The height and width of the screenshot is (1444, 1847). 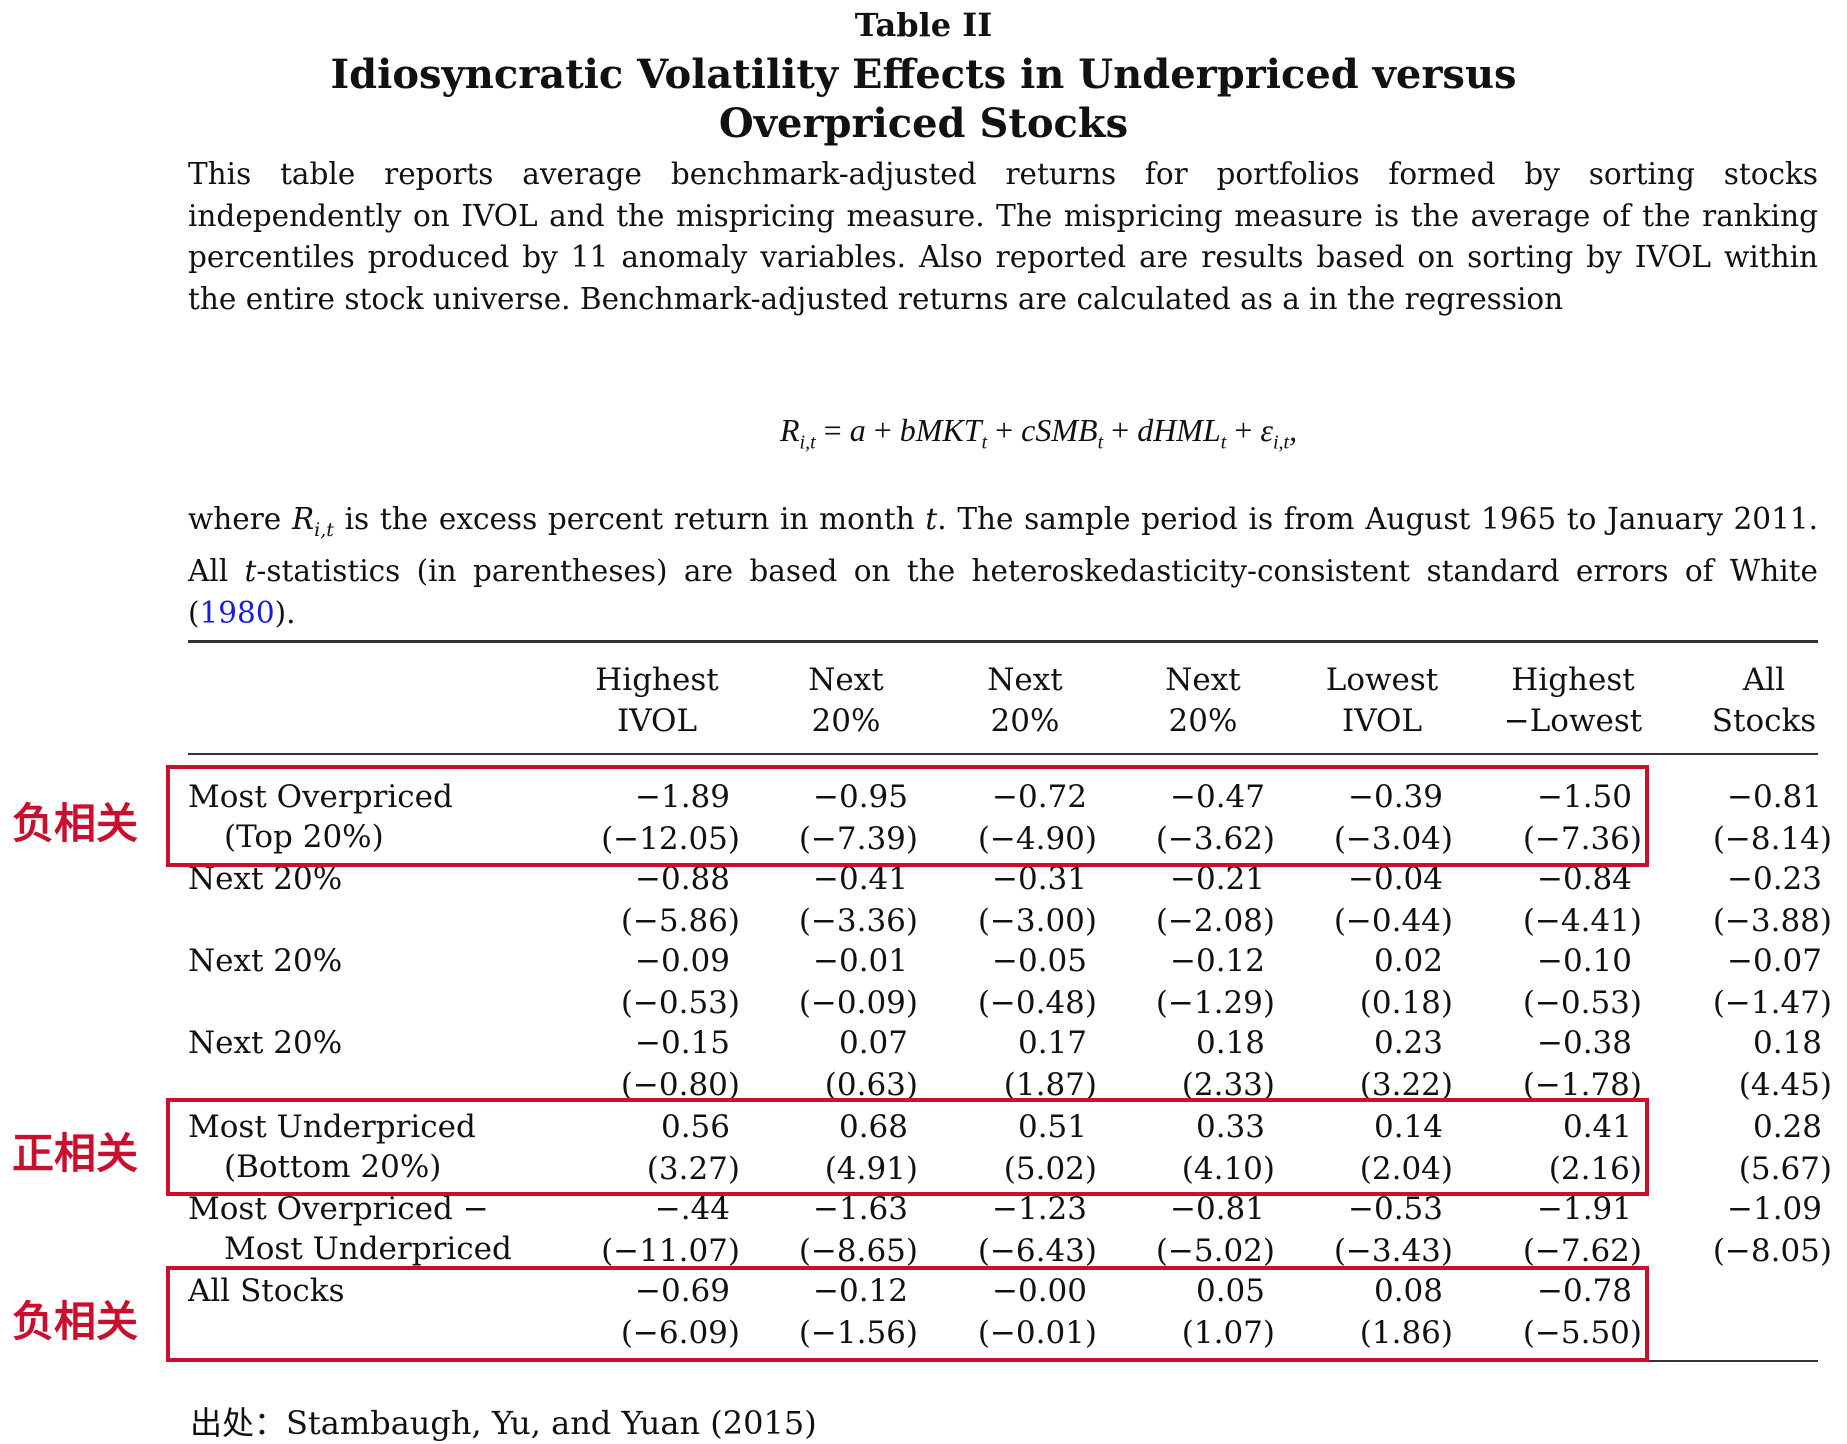 What do you see at coordinates (1408, 1127) in the screenshot?
I see `table-cell-value: 0.14` at bounding box center [1408, 1127].